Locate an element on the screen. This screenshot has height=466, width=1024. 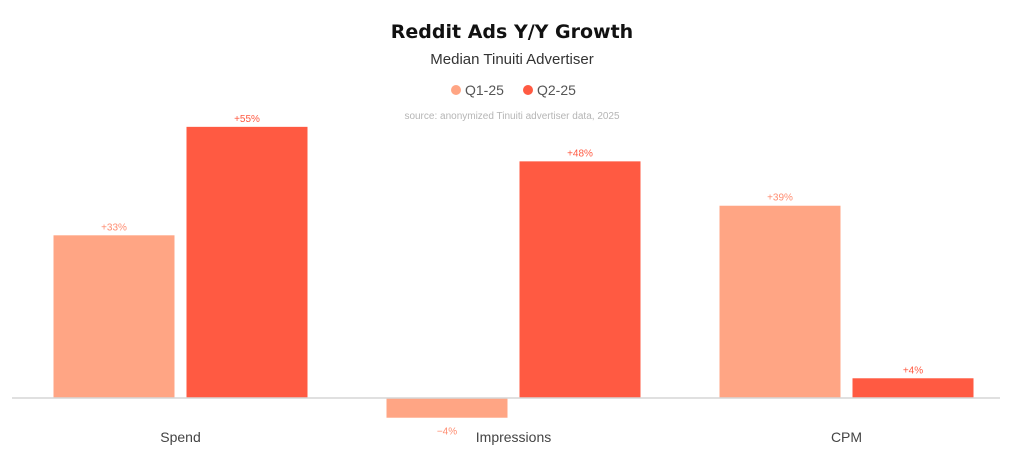
legend-marker-q1 is located at coordinates (456, 90).